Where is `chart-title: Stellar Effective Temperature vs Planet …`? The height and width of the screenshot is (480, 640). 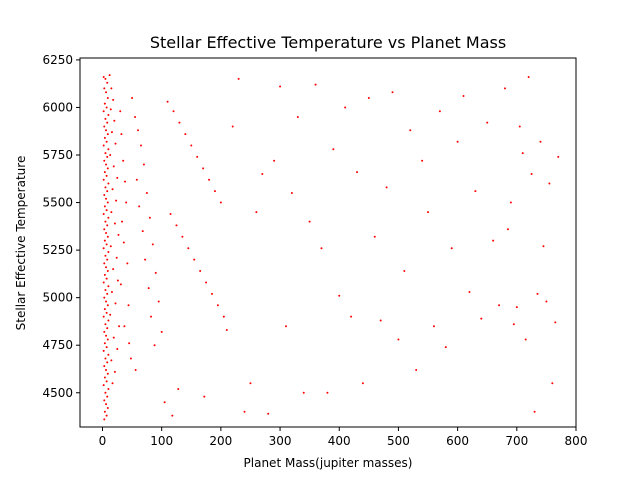
chart-title: Stellar Effective Temperature vs Planet … is located at coordinates (328, 42).